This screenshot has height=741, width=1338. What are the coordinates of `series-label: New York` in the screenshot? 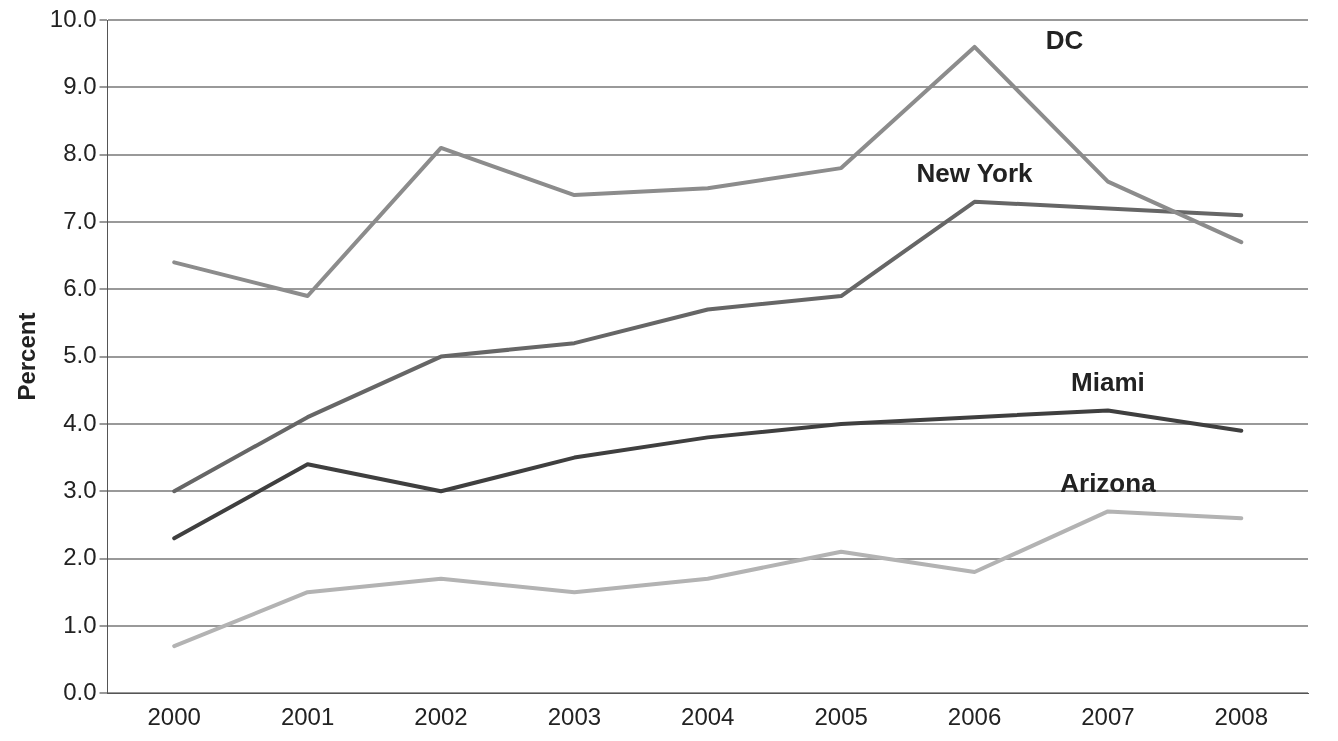 It's located at (975, 172).